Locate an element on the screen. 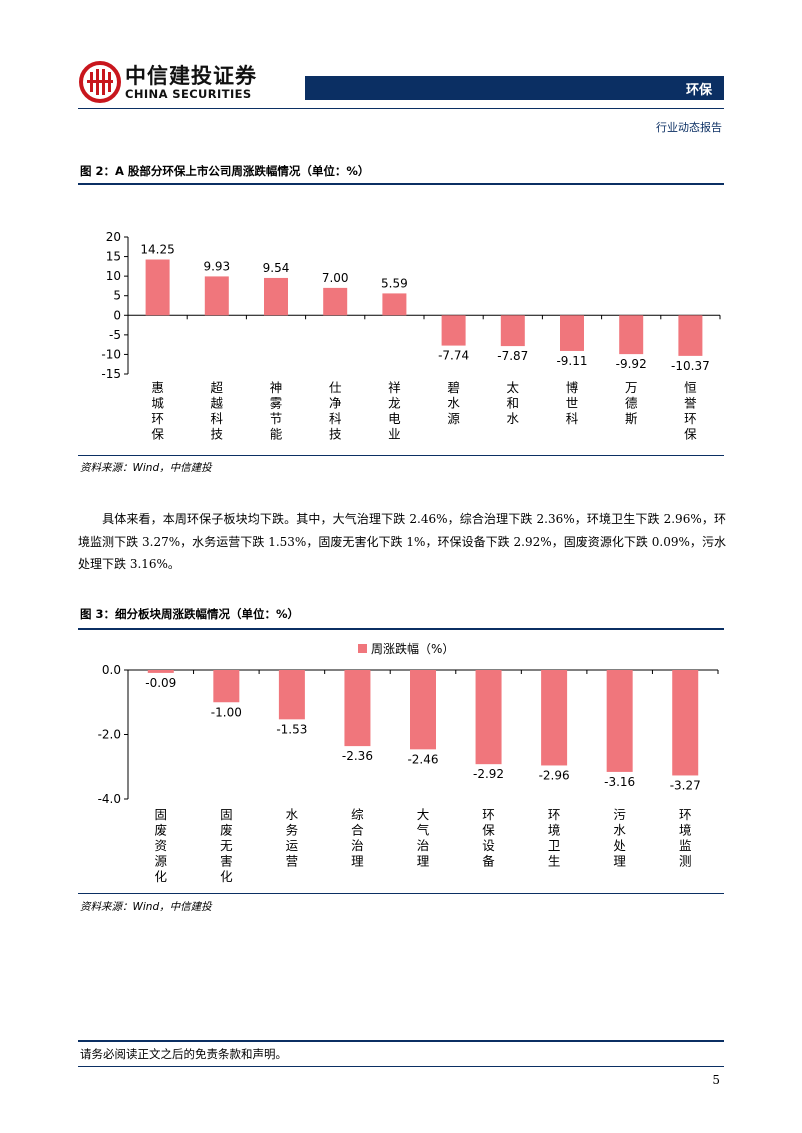  y-tick-label: 10 is located at coordinates (113, 276).